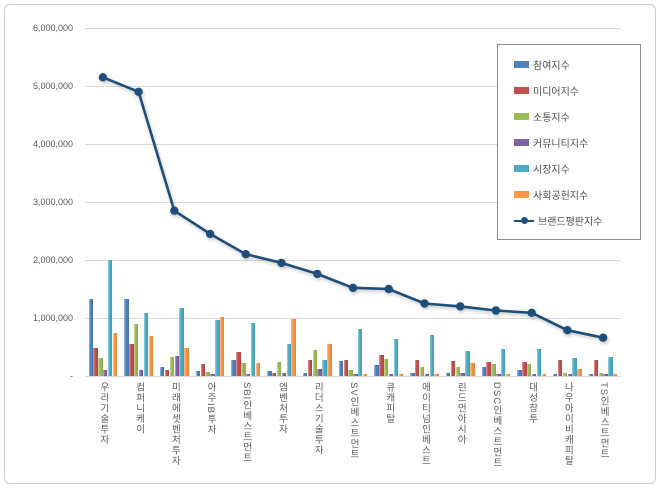  What do you see at coordinates (461, 413) in the screenshot?
I see `x-category-label: 린드먼아시아` at bounding box center [461, 413].